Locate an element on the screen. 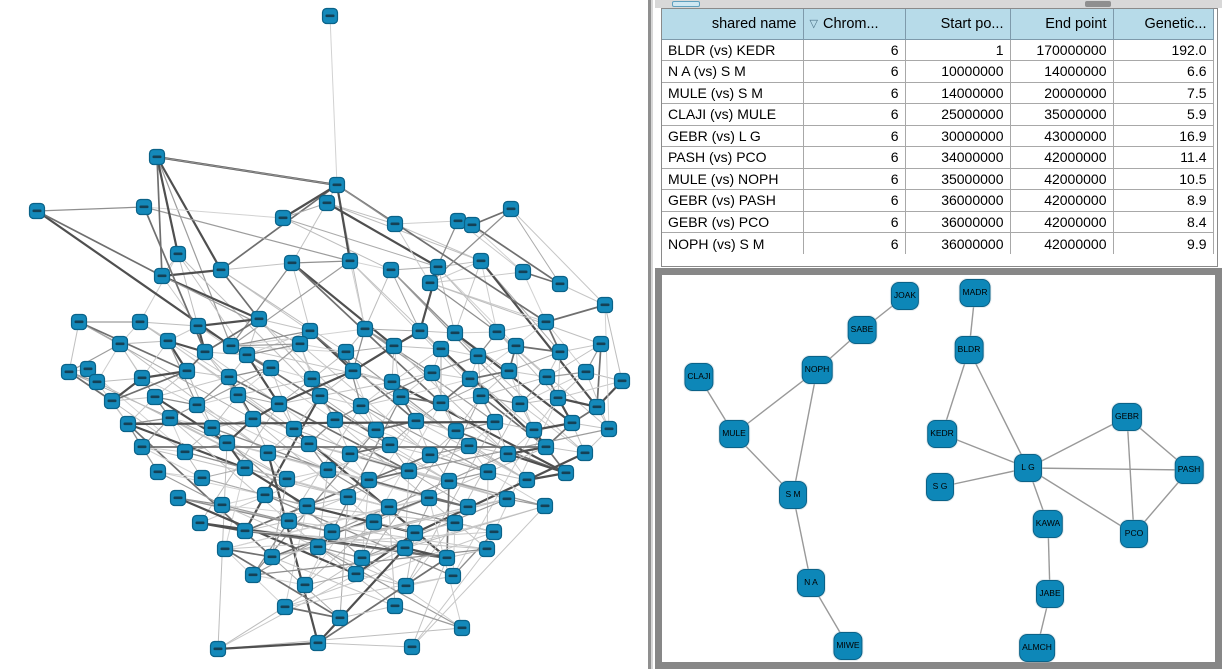 Image resolution: width=1222 pixels, height=669 pixels. table-row: BLDR (vs) KEDR 6 1 170000000 192.0 is located at coordinates (938, 50).